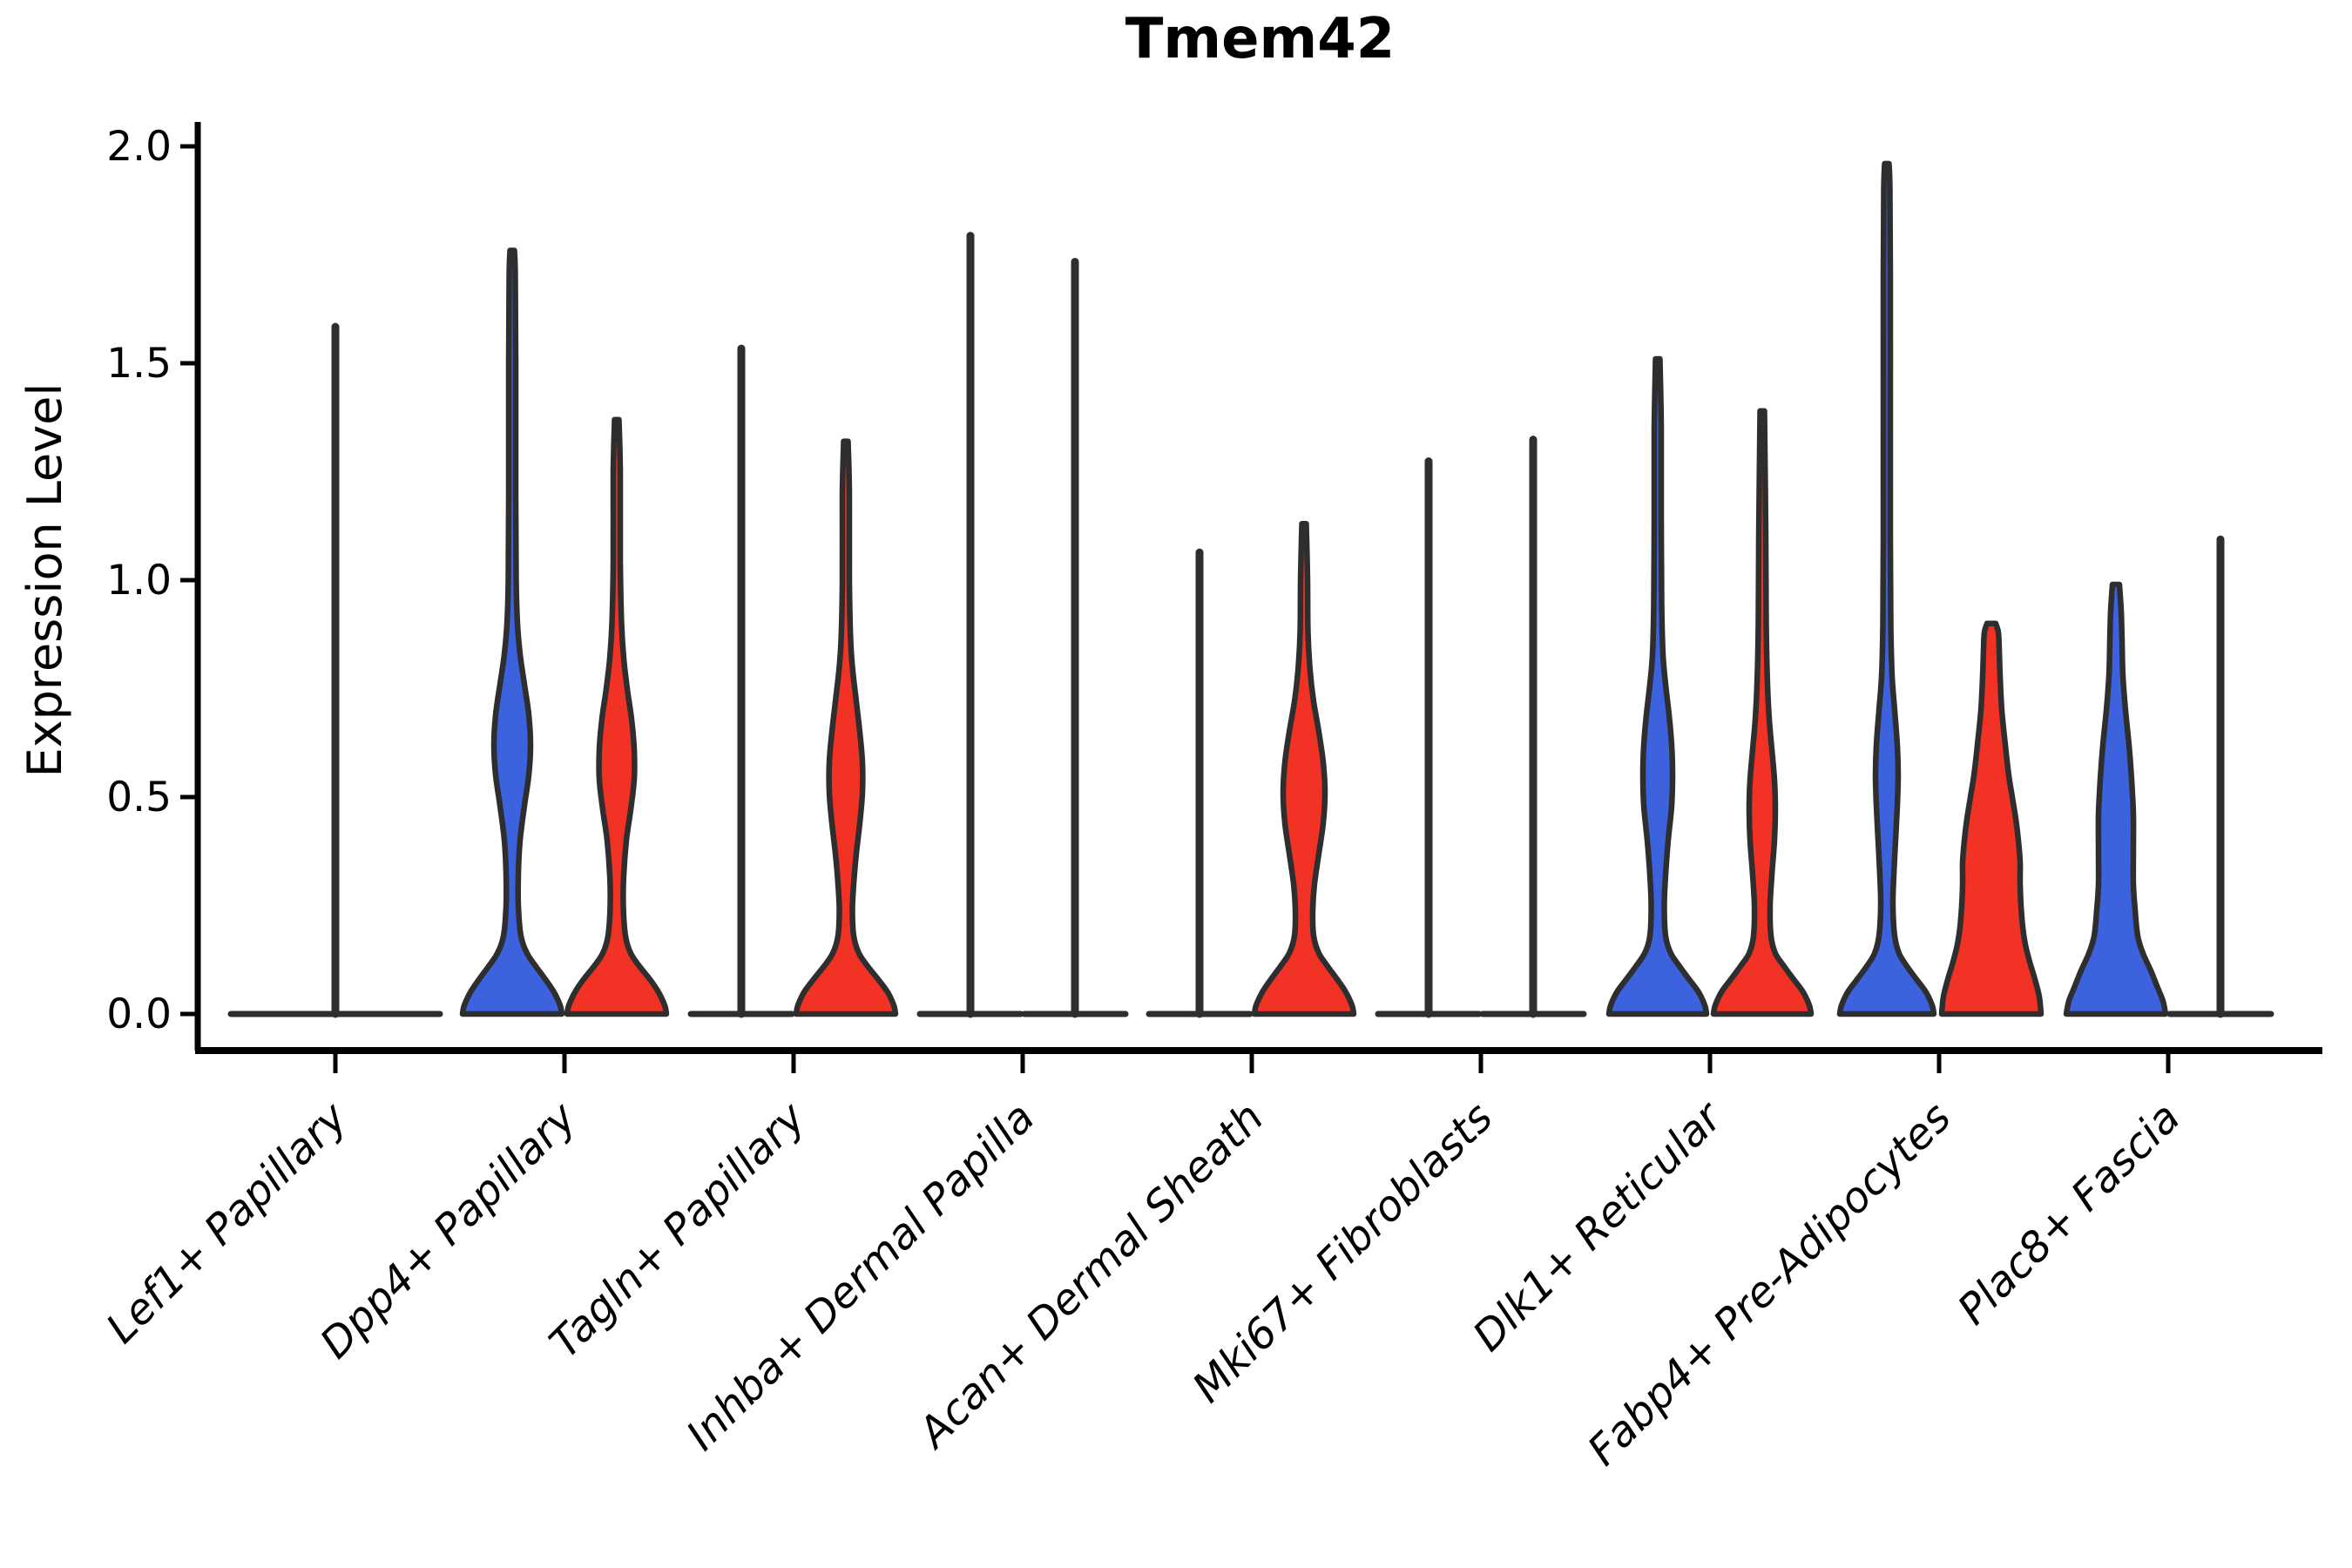 Image resolution: width=2352 pixels, height=1568 pixels. Describe the element at coordinates (227, 1222) in the screenshot. I see `x-tick-label: Lef1+ Papillary` at that location.